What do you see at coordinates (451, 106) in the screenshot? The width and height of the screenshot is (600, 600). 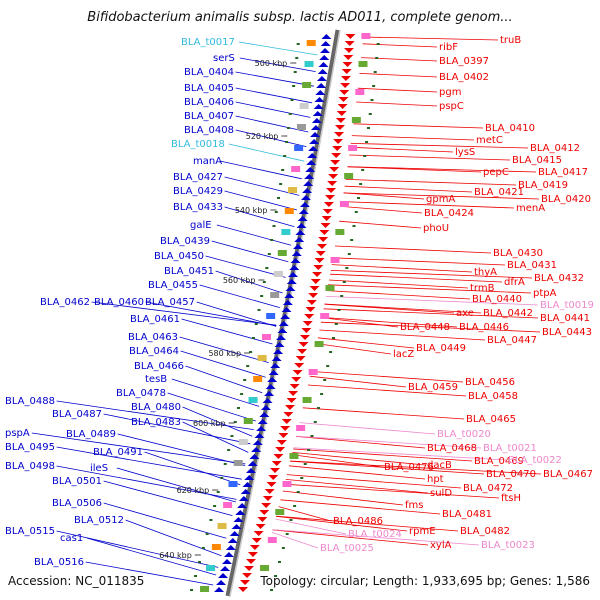 I see `gene-label-pspC: pspC` at bounding box center [451, 106].